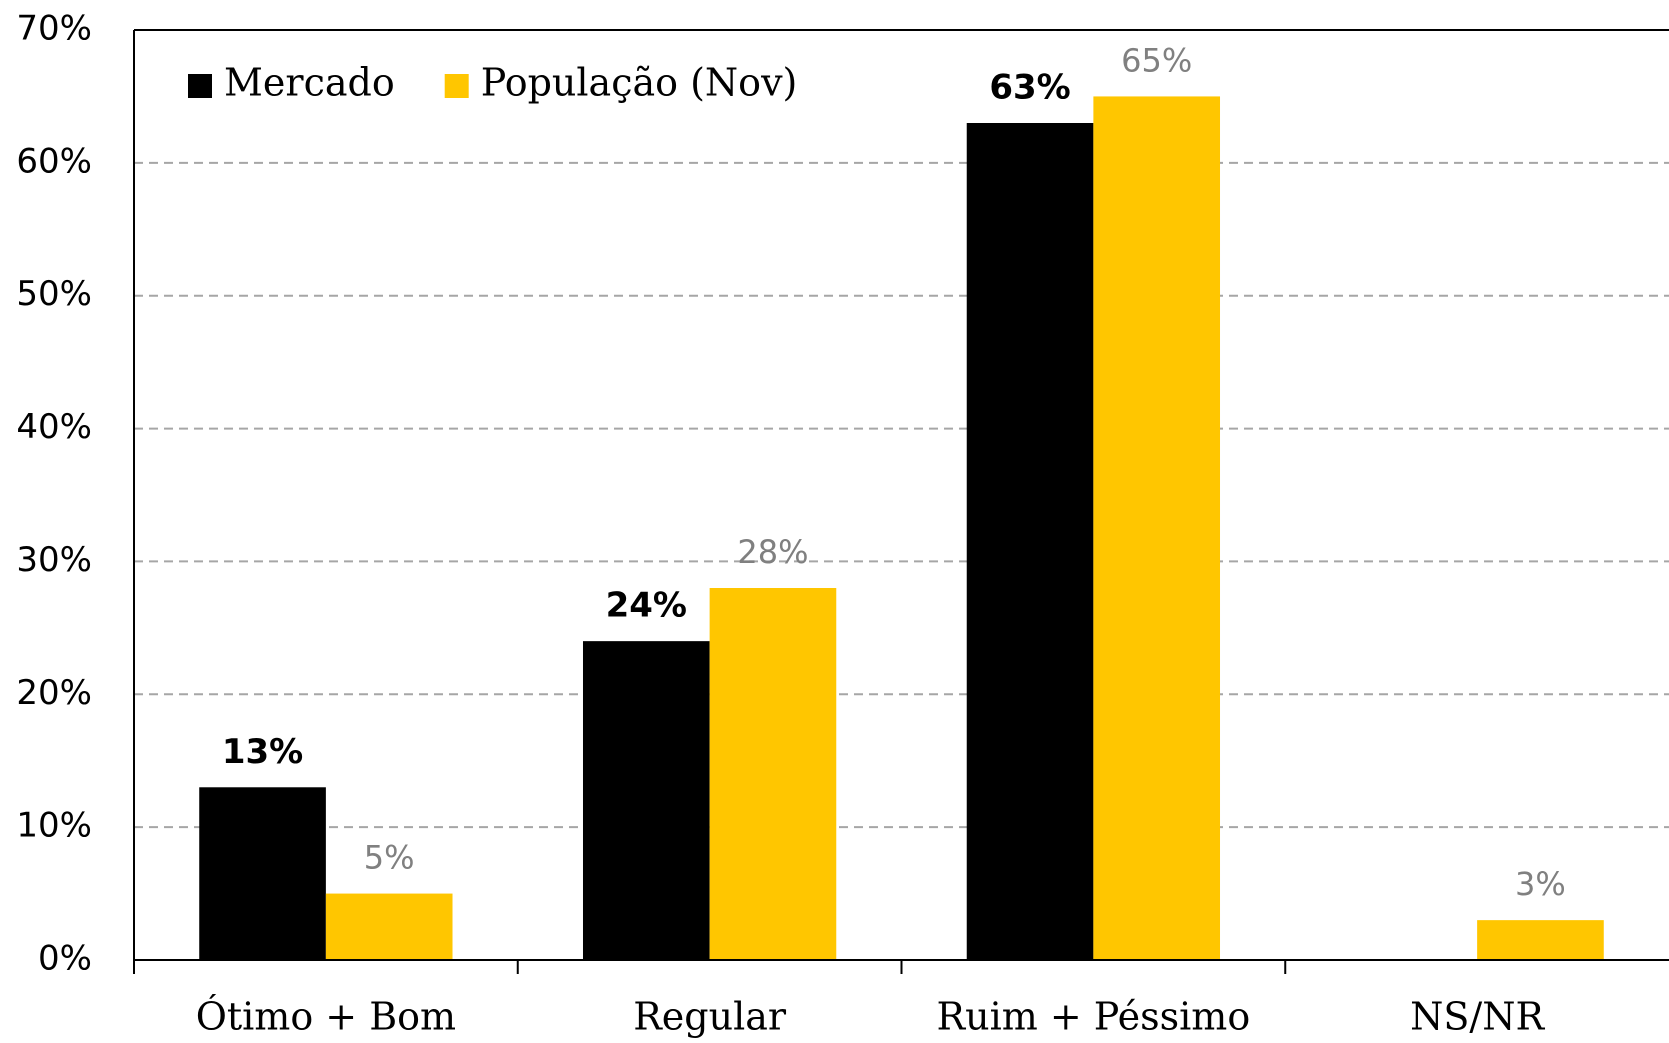  What do you see at coordinates (54, 427) in the screenshot?
I see `y-tick-label: 40%` at bounding box center [54, 427].